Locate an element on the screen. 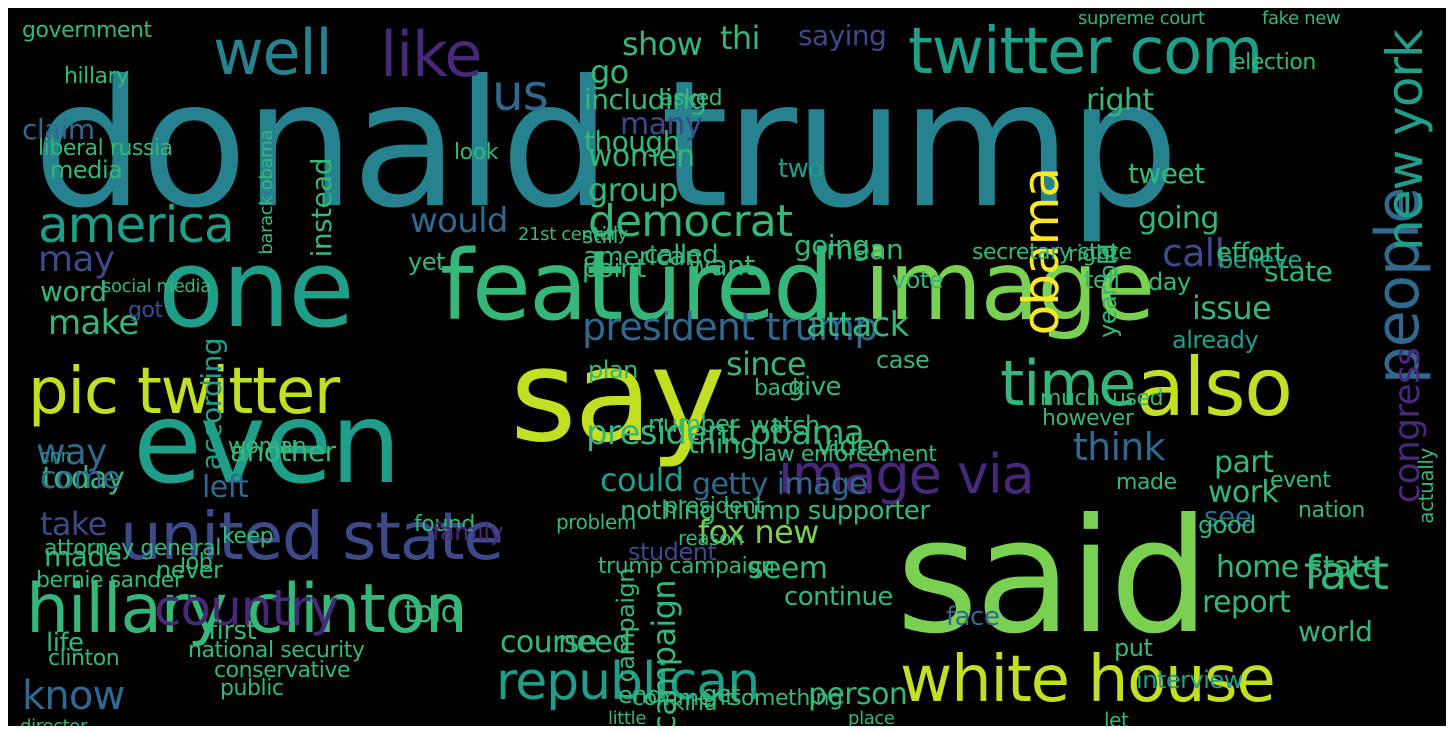 The width and height of the screenshot is (1454, 734). word-kind: kind is located at coordinates (695, 703).